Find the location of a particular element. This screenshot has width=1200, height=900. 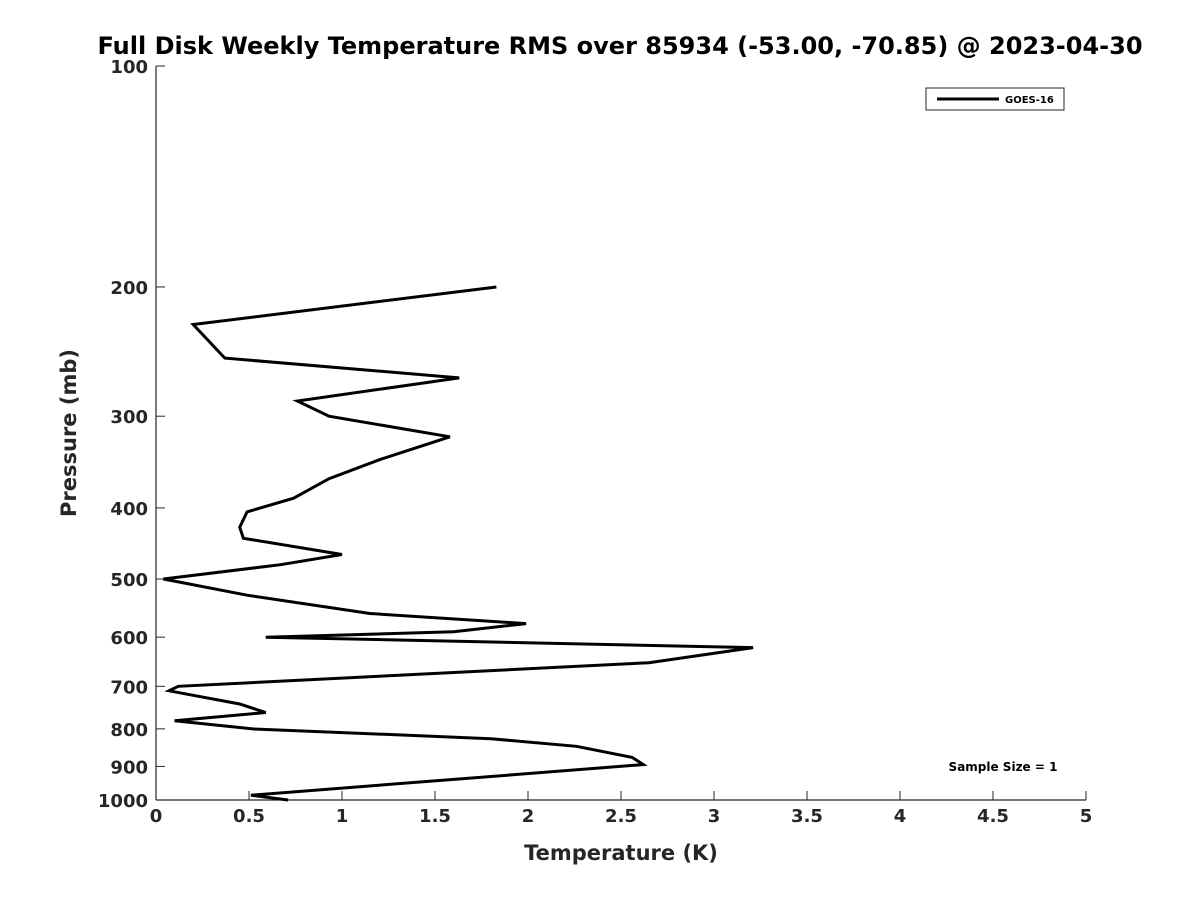

y-tick-label: 400 is located at coordinates (129, 509).